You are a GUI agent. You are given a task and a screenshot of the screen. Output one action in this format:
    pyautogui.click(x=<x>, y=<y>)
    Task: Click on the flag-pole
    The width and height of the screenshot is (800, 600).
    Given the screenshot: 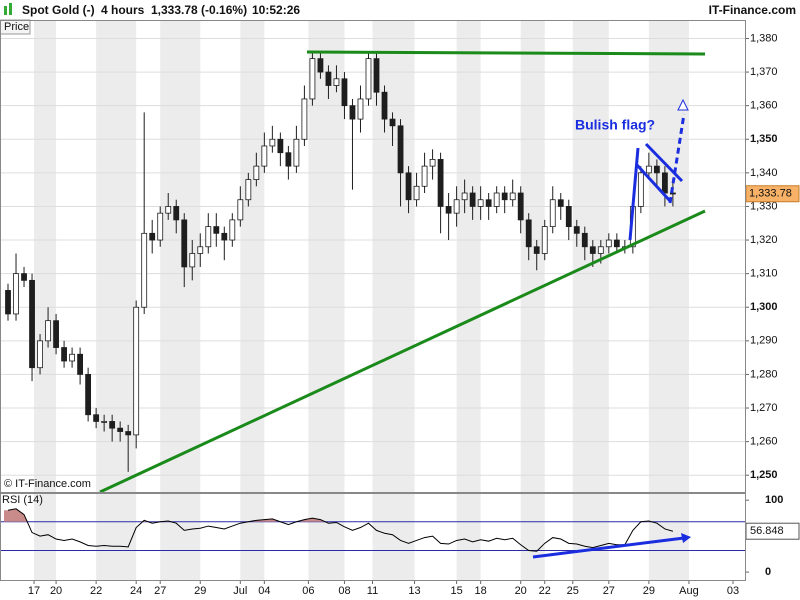 What is the action you would take?
    pyautogui.click(x=634, y=194)
    